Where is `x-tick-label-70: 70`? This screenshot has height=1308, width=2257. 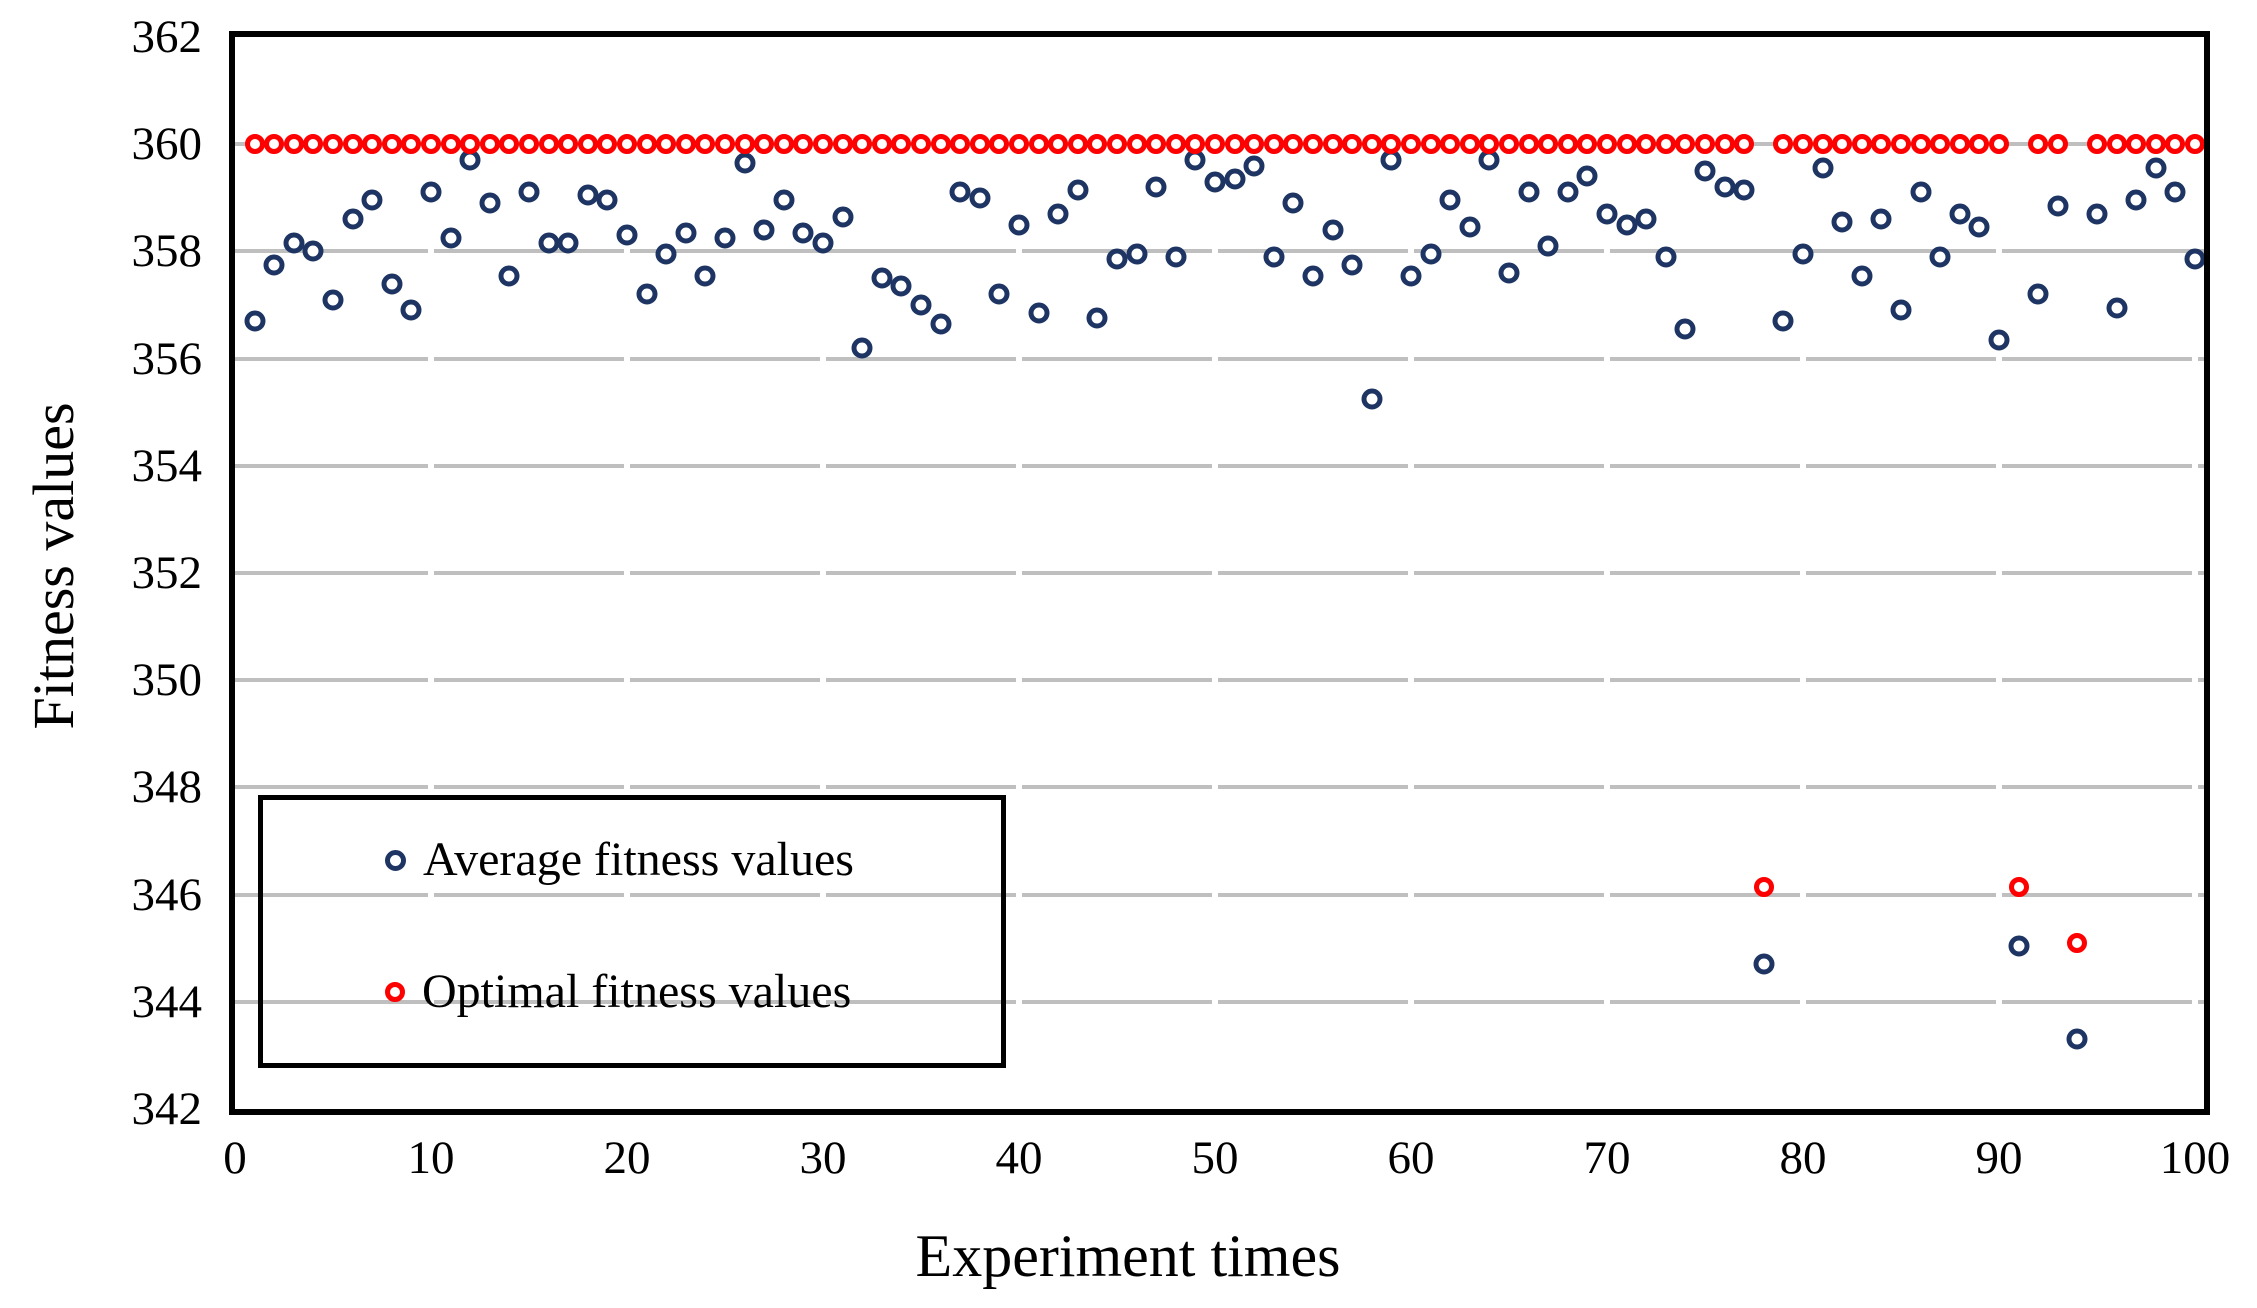 x-tick-label-70: 70 is located at coordinates (1607, 1158).